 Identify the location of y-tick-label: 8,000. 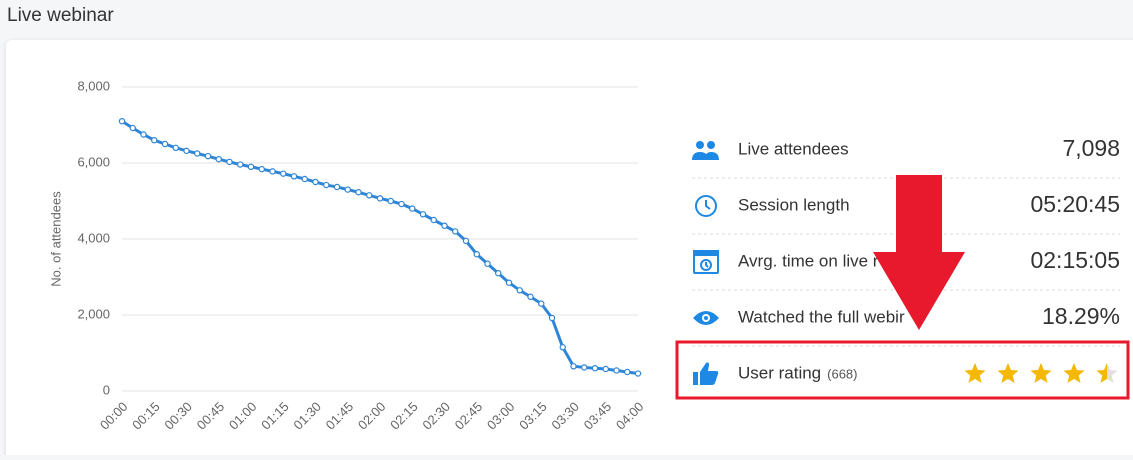
(93, 85).